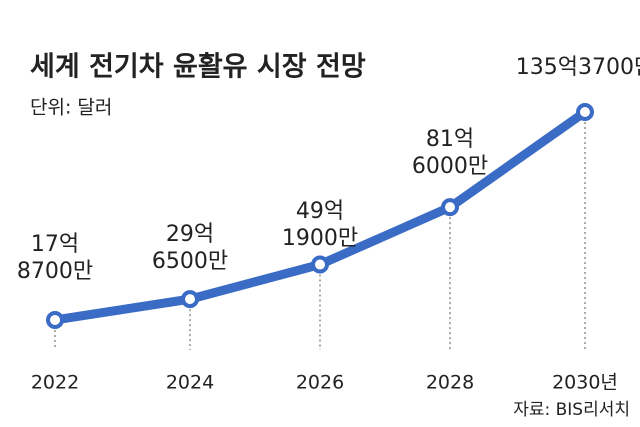 This screenshot has height=427, width=640. I want to click on data-label: 81억, so click(450, 139).